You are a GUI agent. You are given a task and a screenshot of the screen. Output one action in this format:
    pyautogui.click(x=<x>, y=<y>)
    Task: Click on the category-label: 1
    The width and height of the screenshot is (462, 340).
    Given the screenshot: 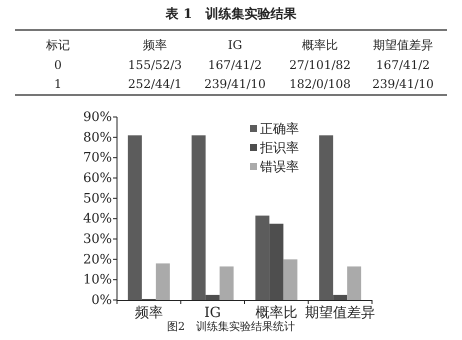 What is the action you would take?
    pyautogui.click(x=58, y=84)
    